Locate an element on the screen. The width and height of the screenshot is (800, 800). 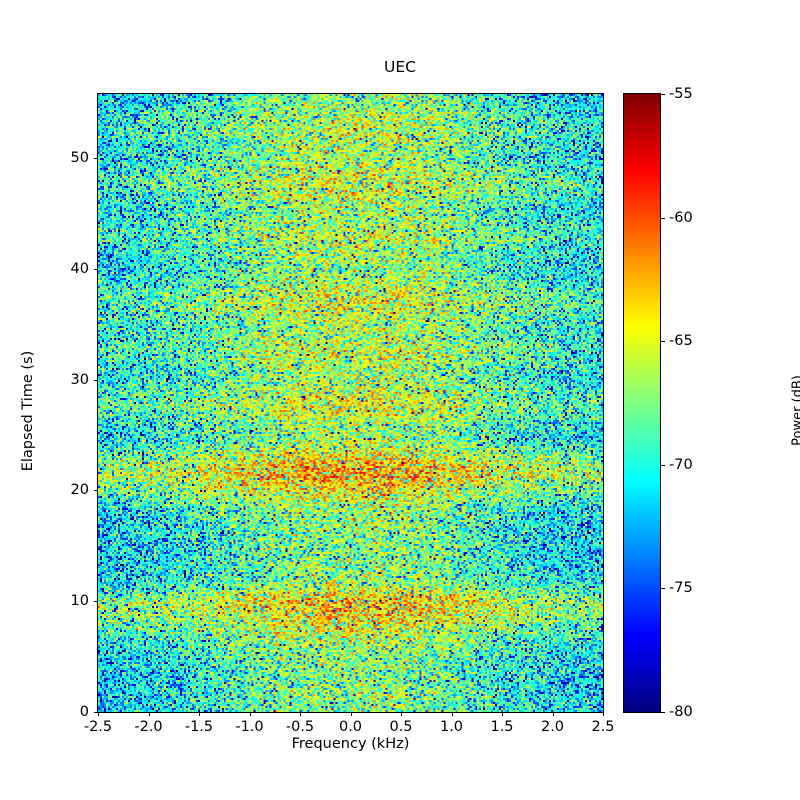
x-tick-label: -2.5 is located at coordinates (98, 727).